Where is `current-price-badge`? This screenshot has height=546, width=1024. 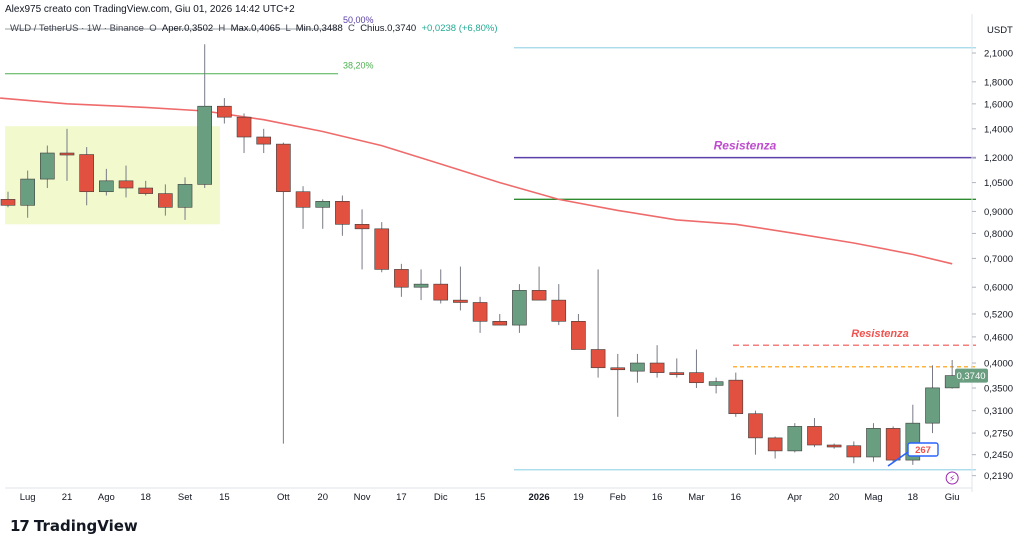
current-price-badge is located at coordinates (971, 375).